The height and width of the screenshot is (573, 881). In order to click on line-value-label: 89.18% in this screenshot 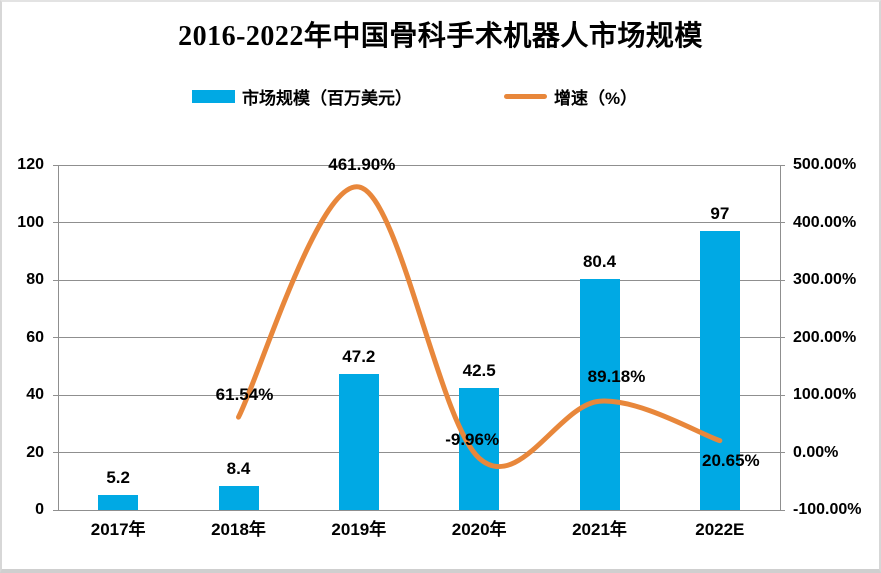, I will do `click(616, 377)`.